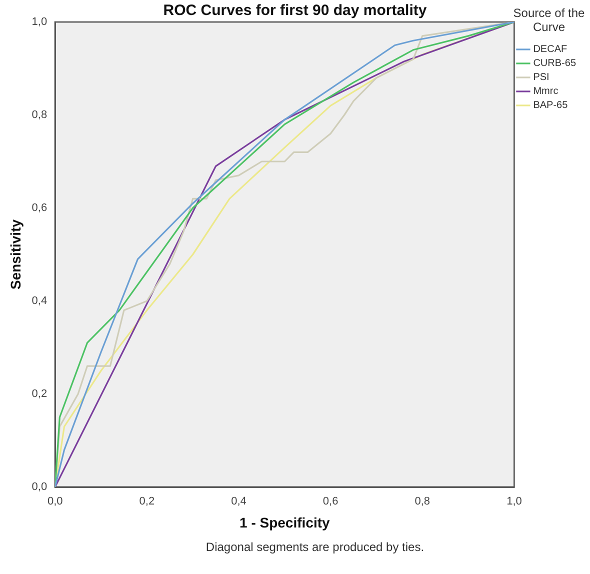 The width and height of the screenshot is (590, 574). I want to click on y-tick-label: 0,8, so click(40, 115).